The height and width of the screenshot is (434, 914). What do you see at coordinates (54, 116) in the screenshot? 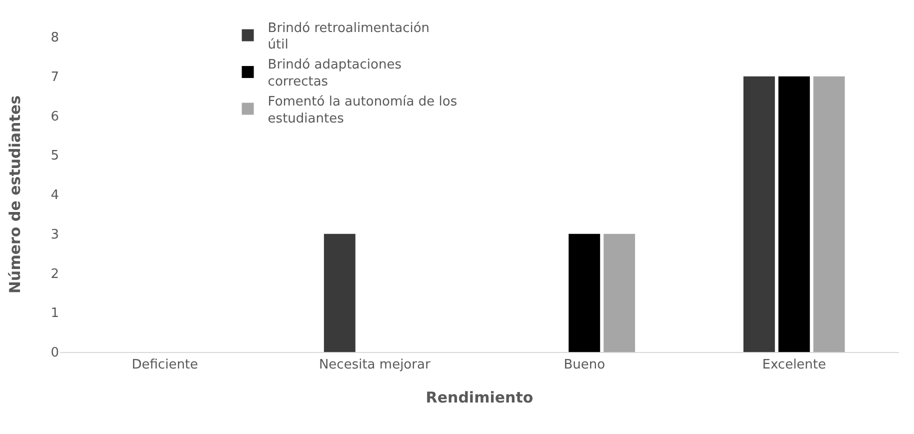
I see `y-tick-label: 6` at bounding box center [54, 116].